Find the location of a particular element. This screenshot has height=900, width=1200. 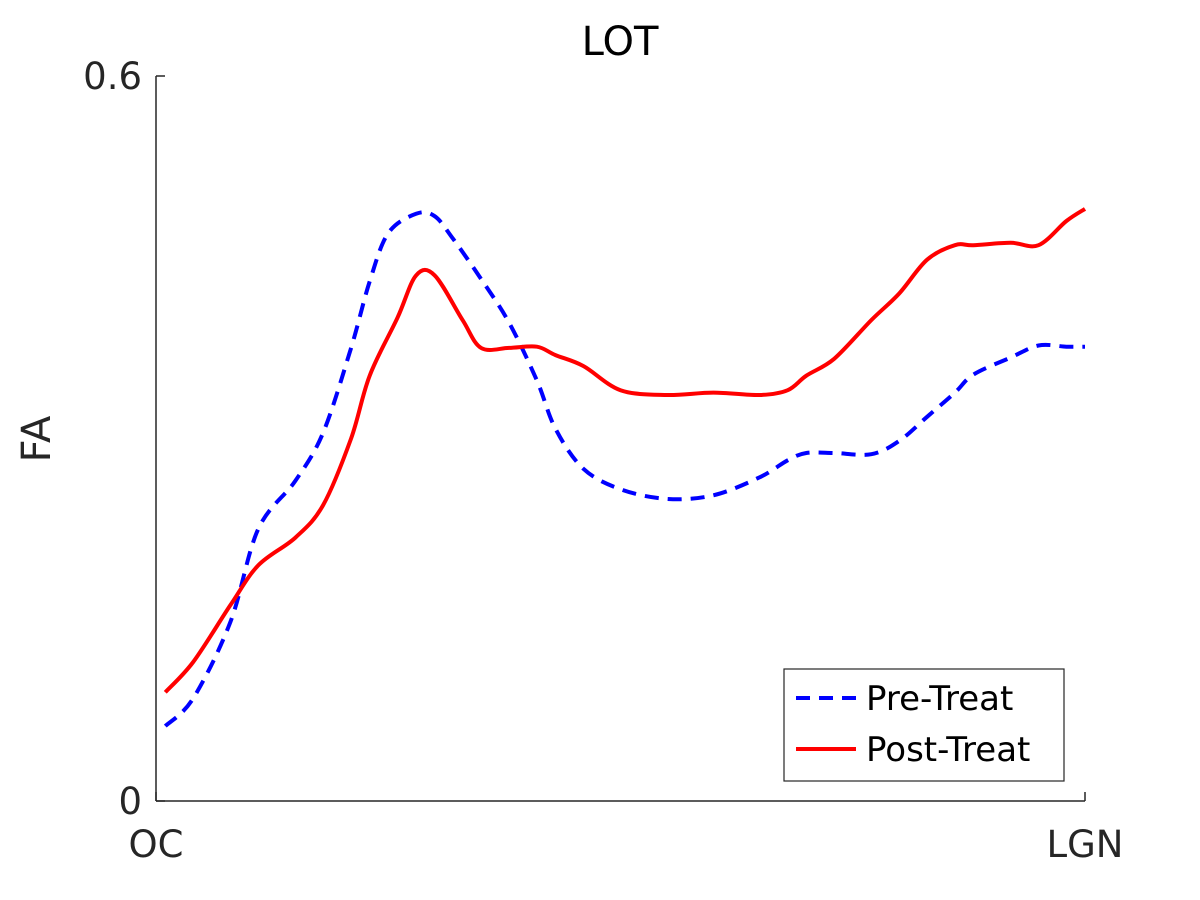

legend-box is located at coordinates (924, 725).